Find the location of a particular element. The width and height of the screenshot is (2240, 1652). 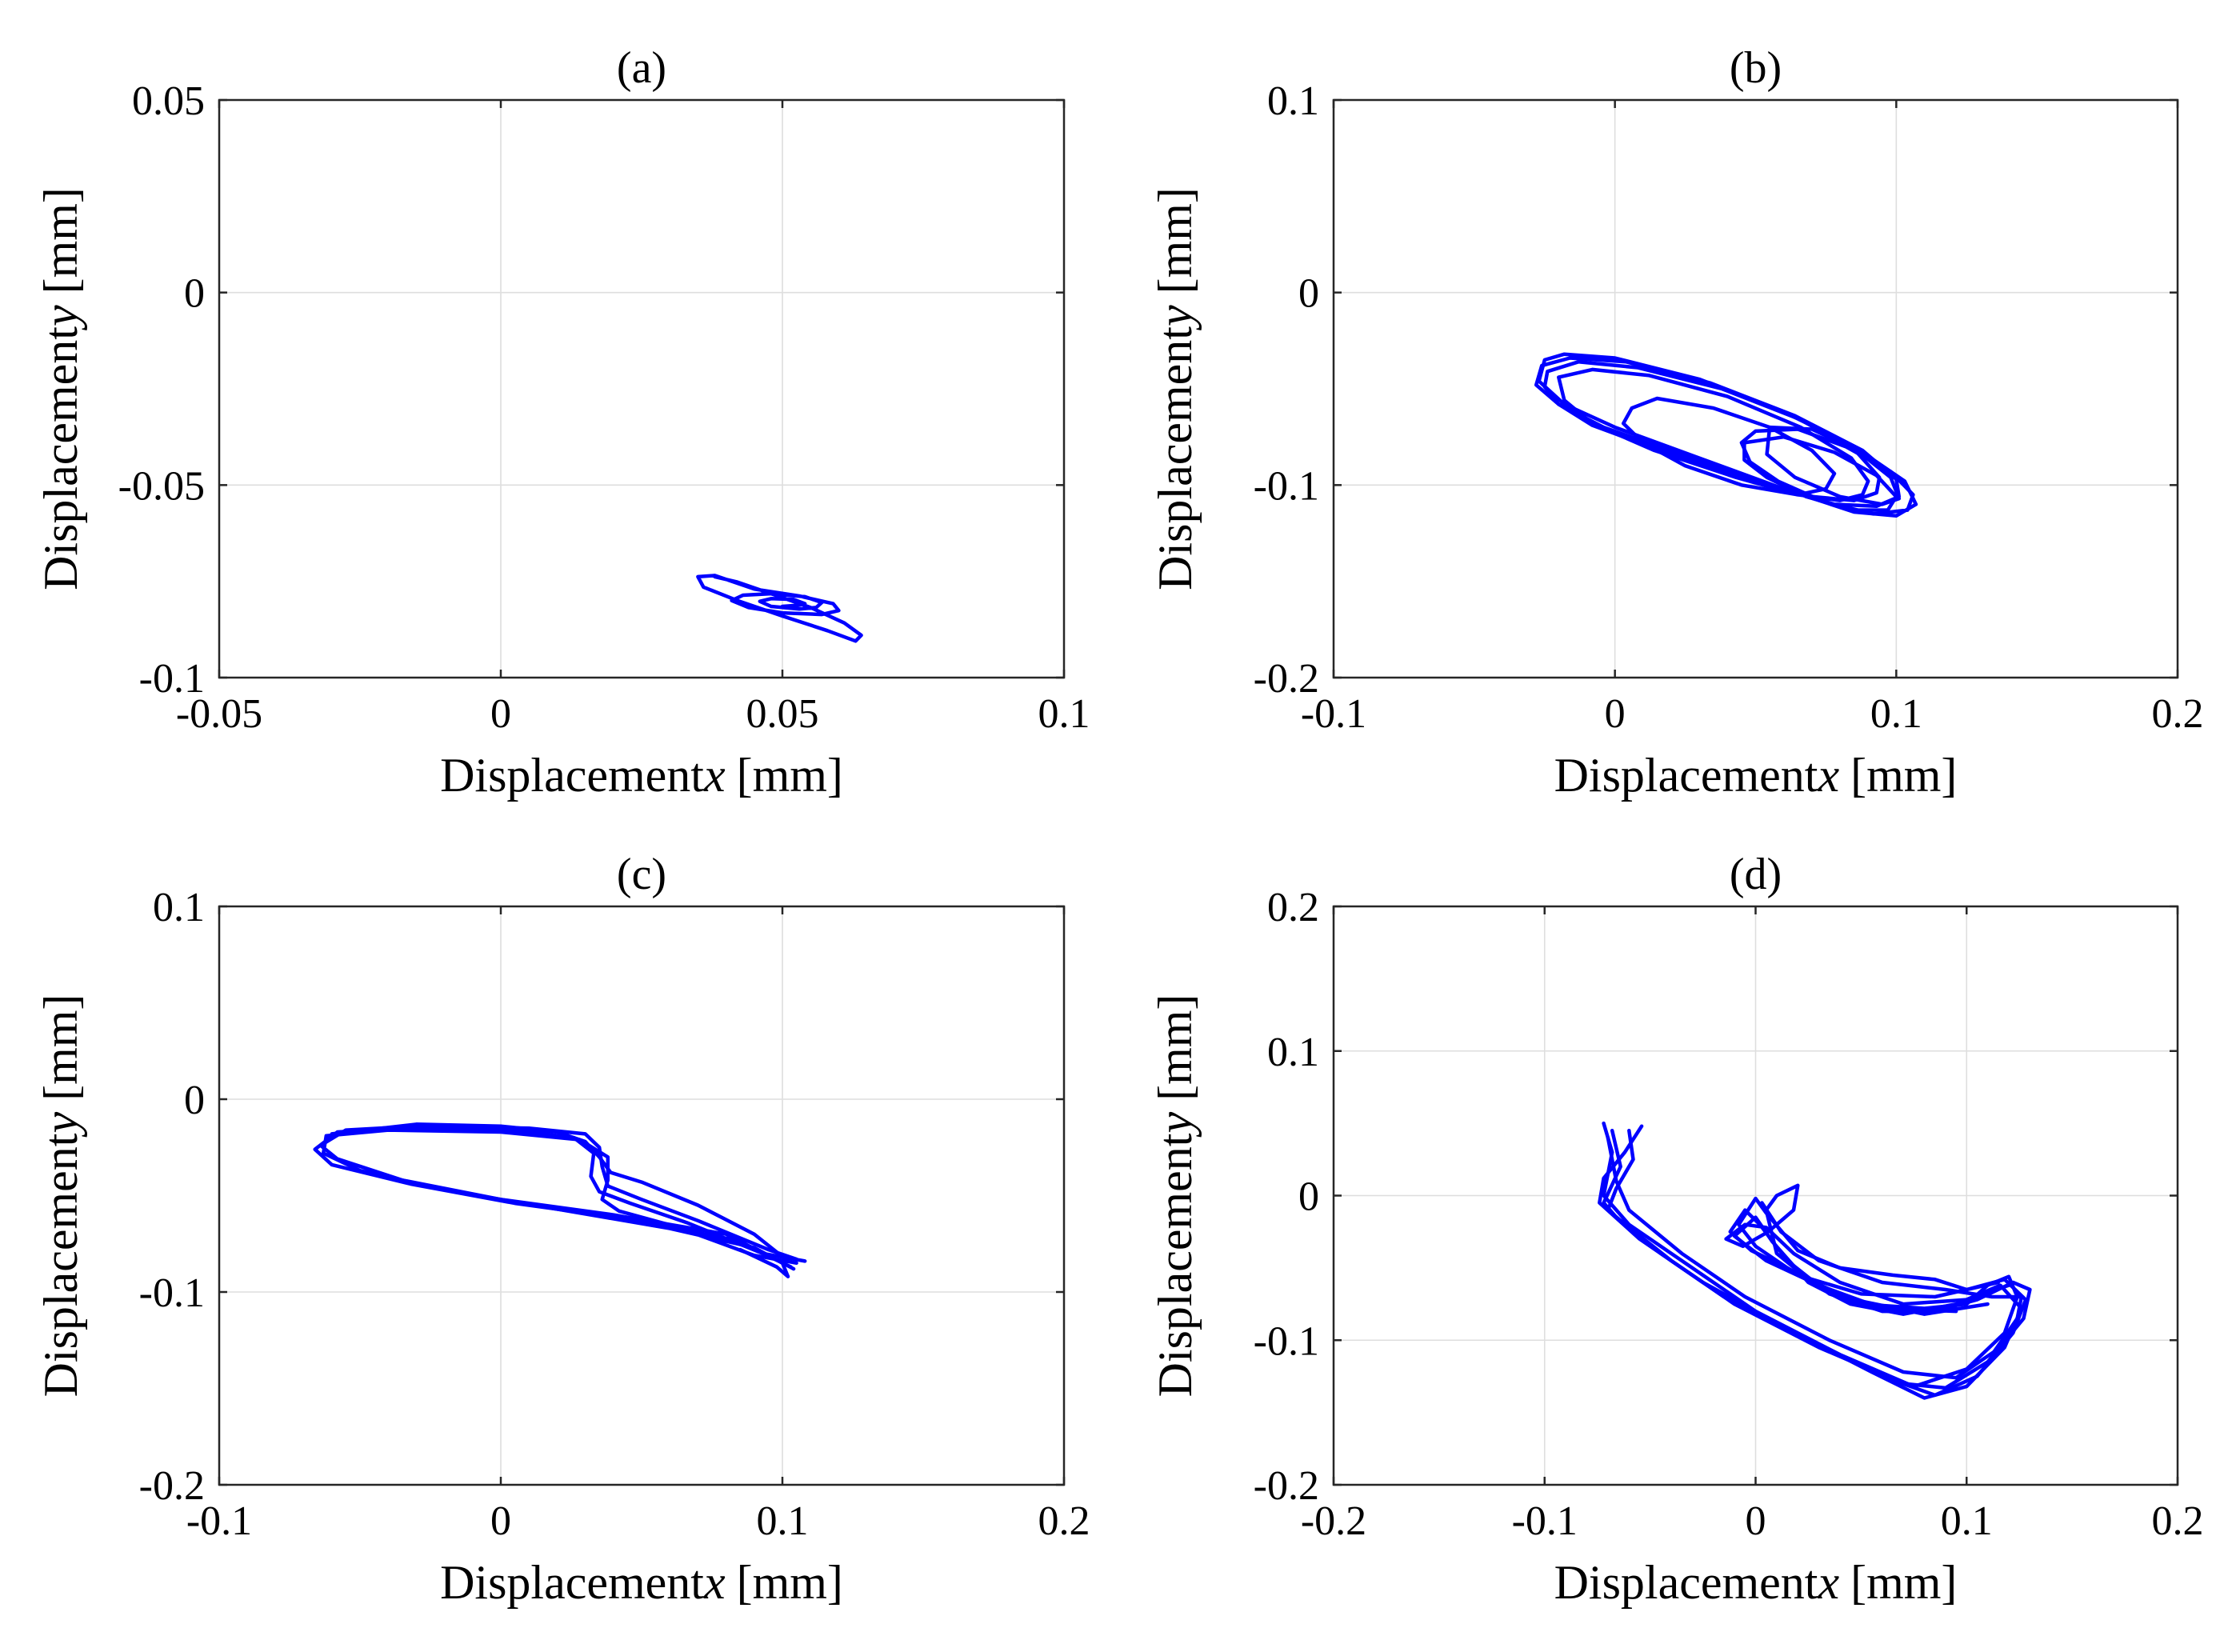

panel-title: (c) is located at coordinates (641, 874).